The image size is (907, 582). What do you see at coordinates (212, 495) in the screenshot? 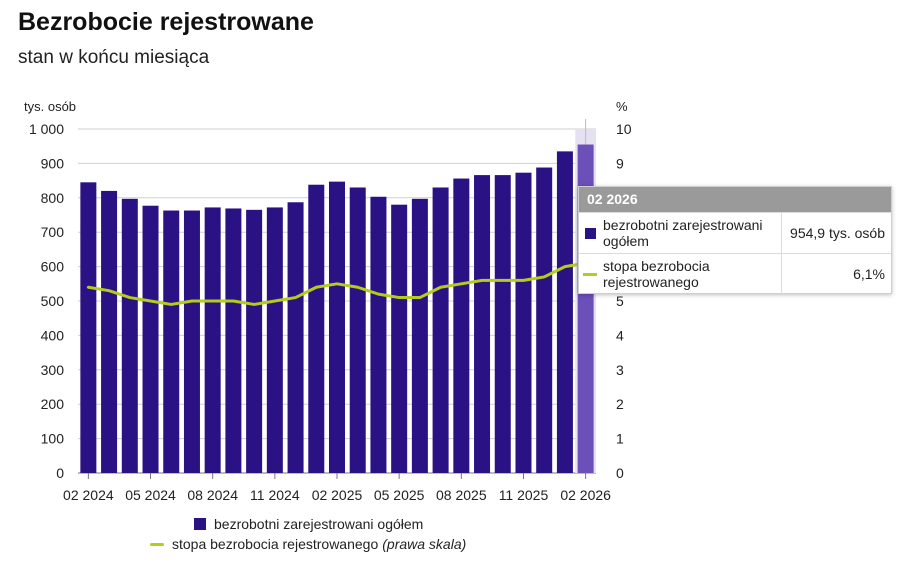
I see `x-tick-label: 08 2024` at bounding box center [212, 495].